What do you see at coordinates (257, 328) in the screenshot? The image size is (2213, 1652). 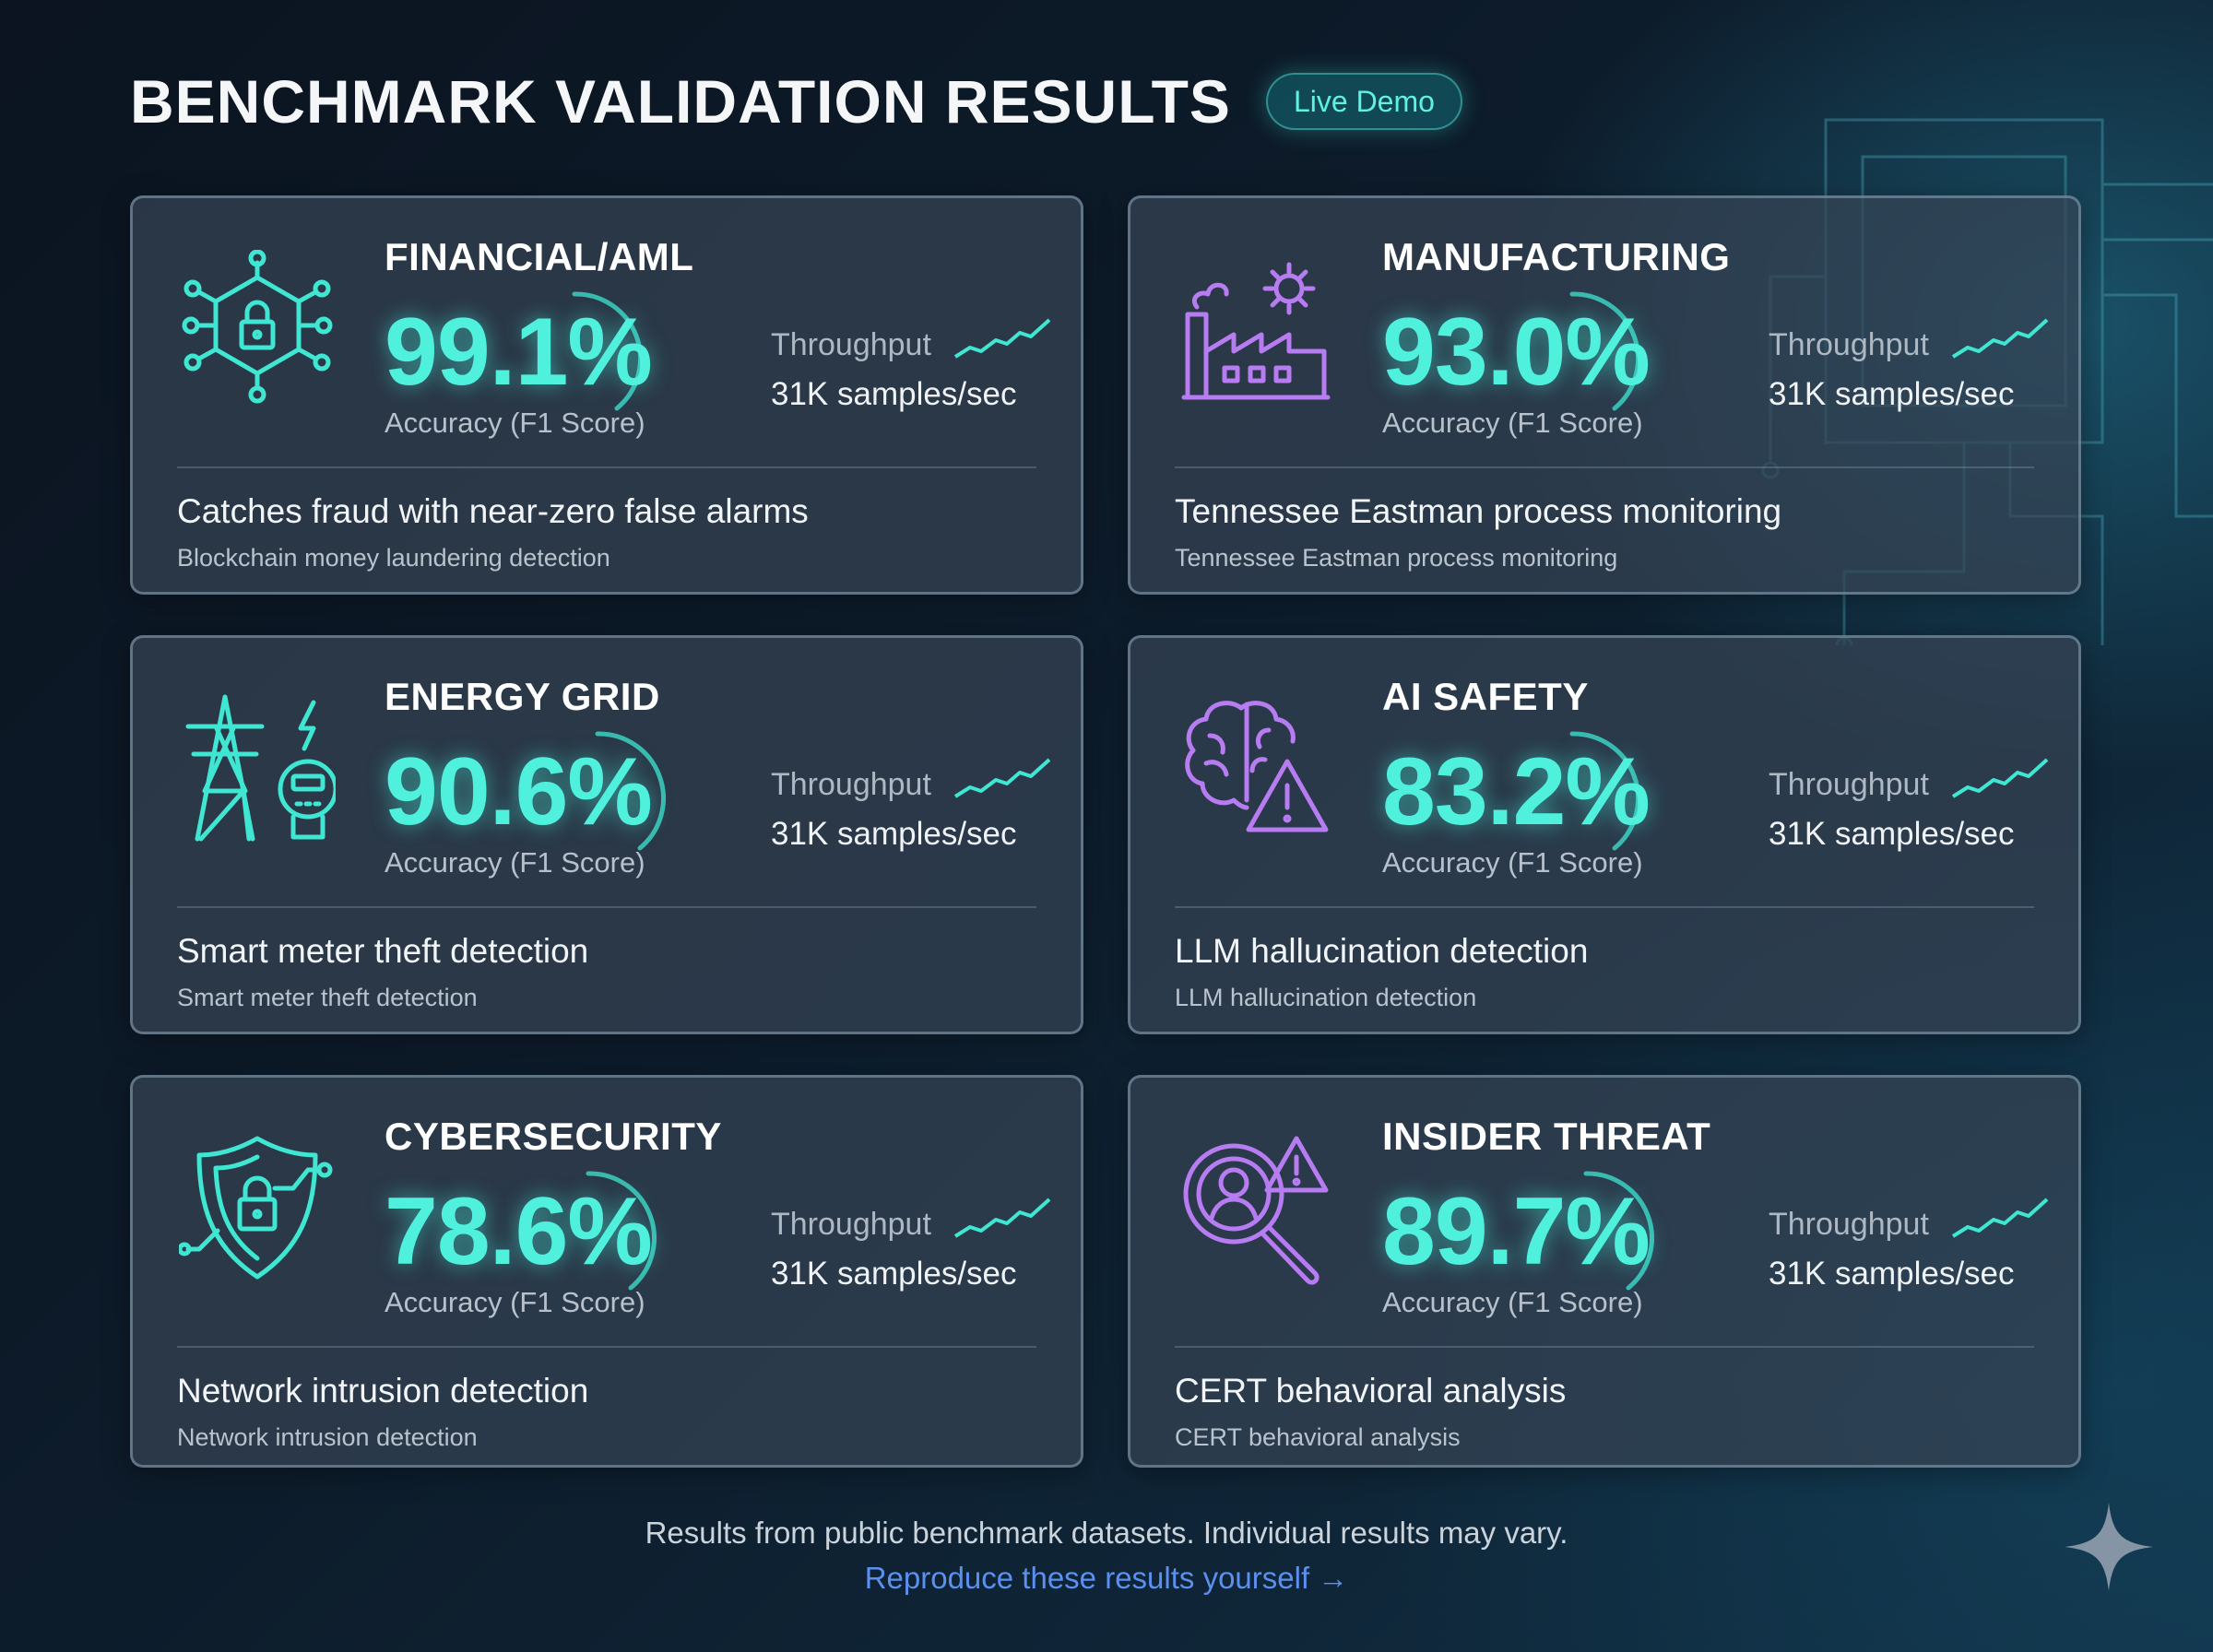 I see `network-lock-icon` at bounding box center [257, 328].